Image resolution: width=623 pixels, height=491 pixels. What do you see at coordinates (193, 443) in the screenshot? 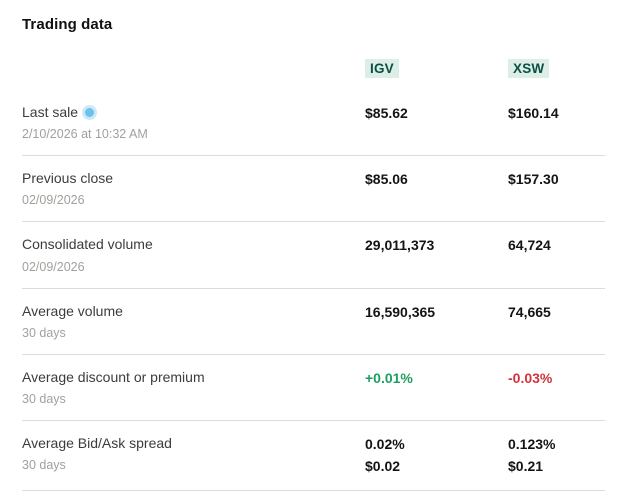
I see `row-label: Average Bid/Ask spread` at bounding box center [193, 443].